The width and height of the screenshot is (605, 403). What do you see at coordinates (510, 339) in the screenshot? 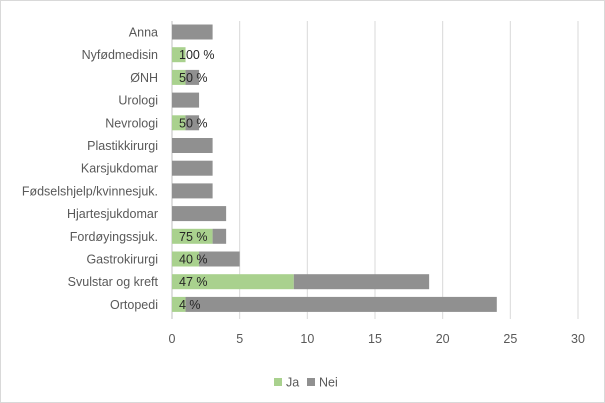
I see `x-tick-25: 25` at bounding box center [510, 339].